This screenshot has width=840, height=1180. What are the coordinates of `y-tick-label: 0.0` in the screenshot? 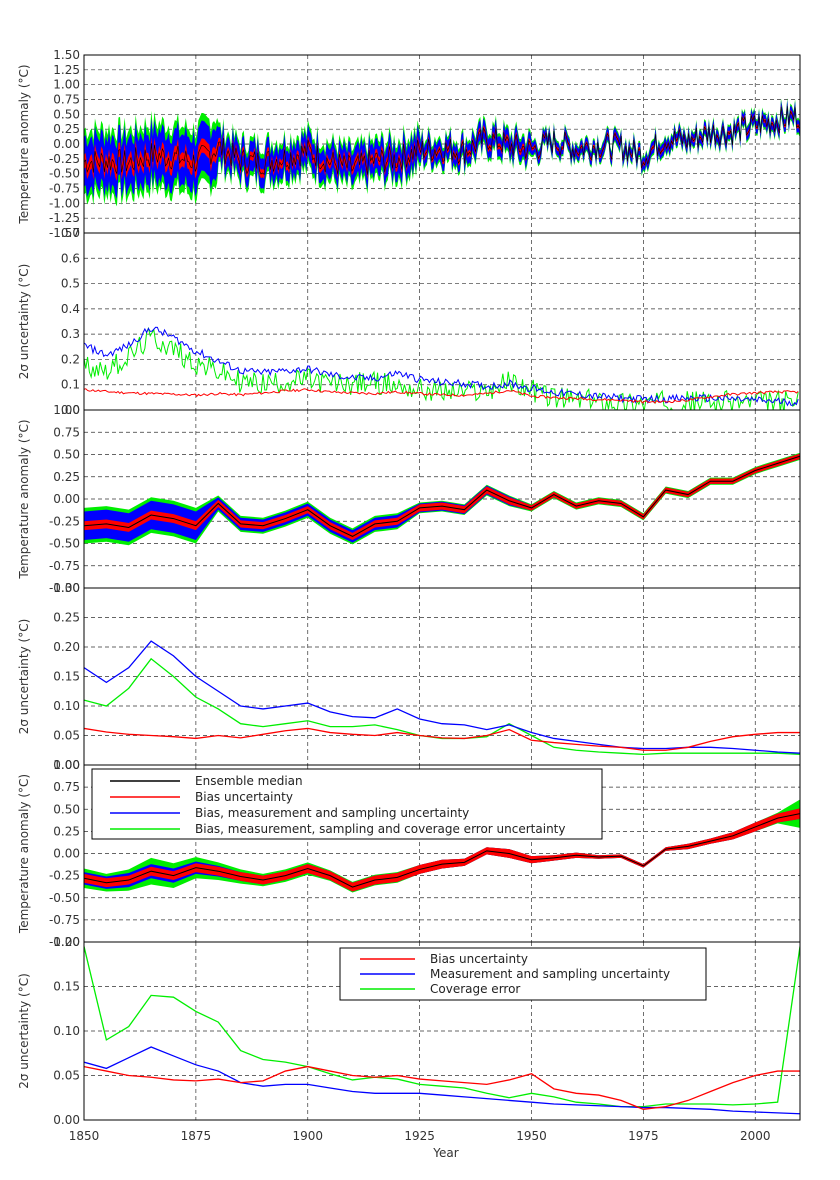 It's located at (70, 410).